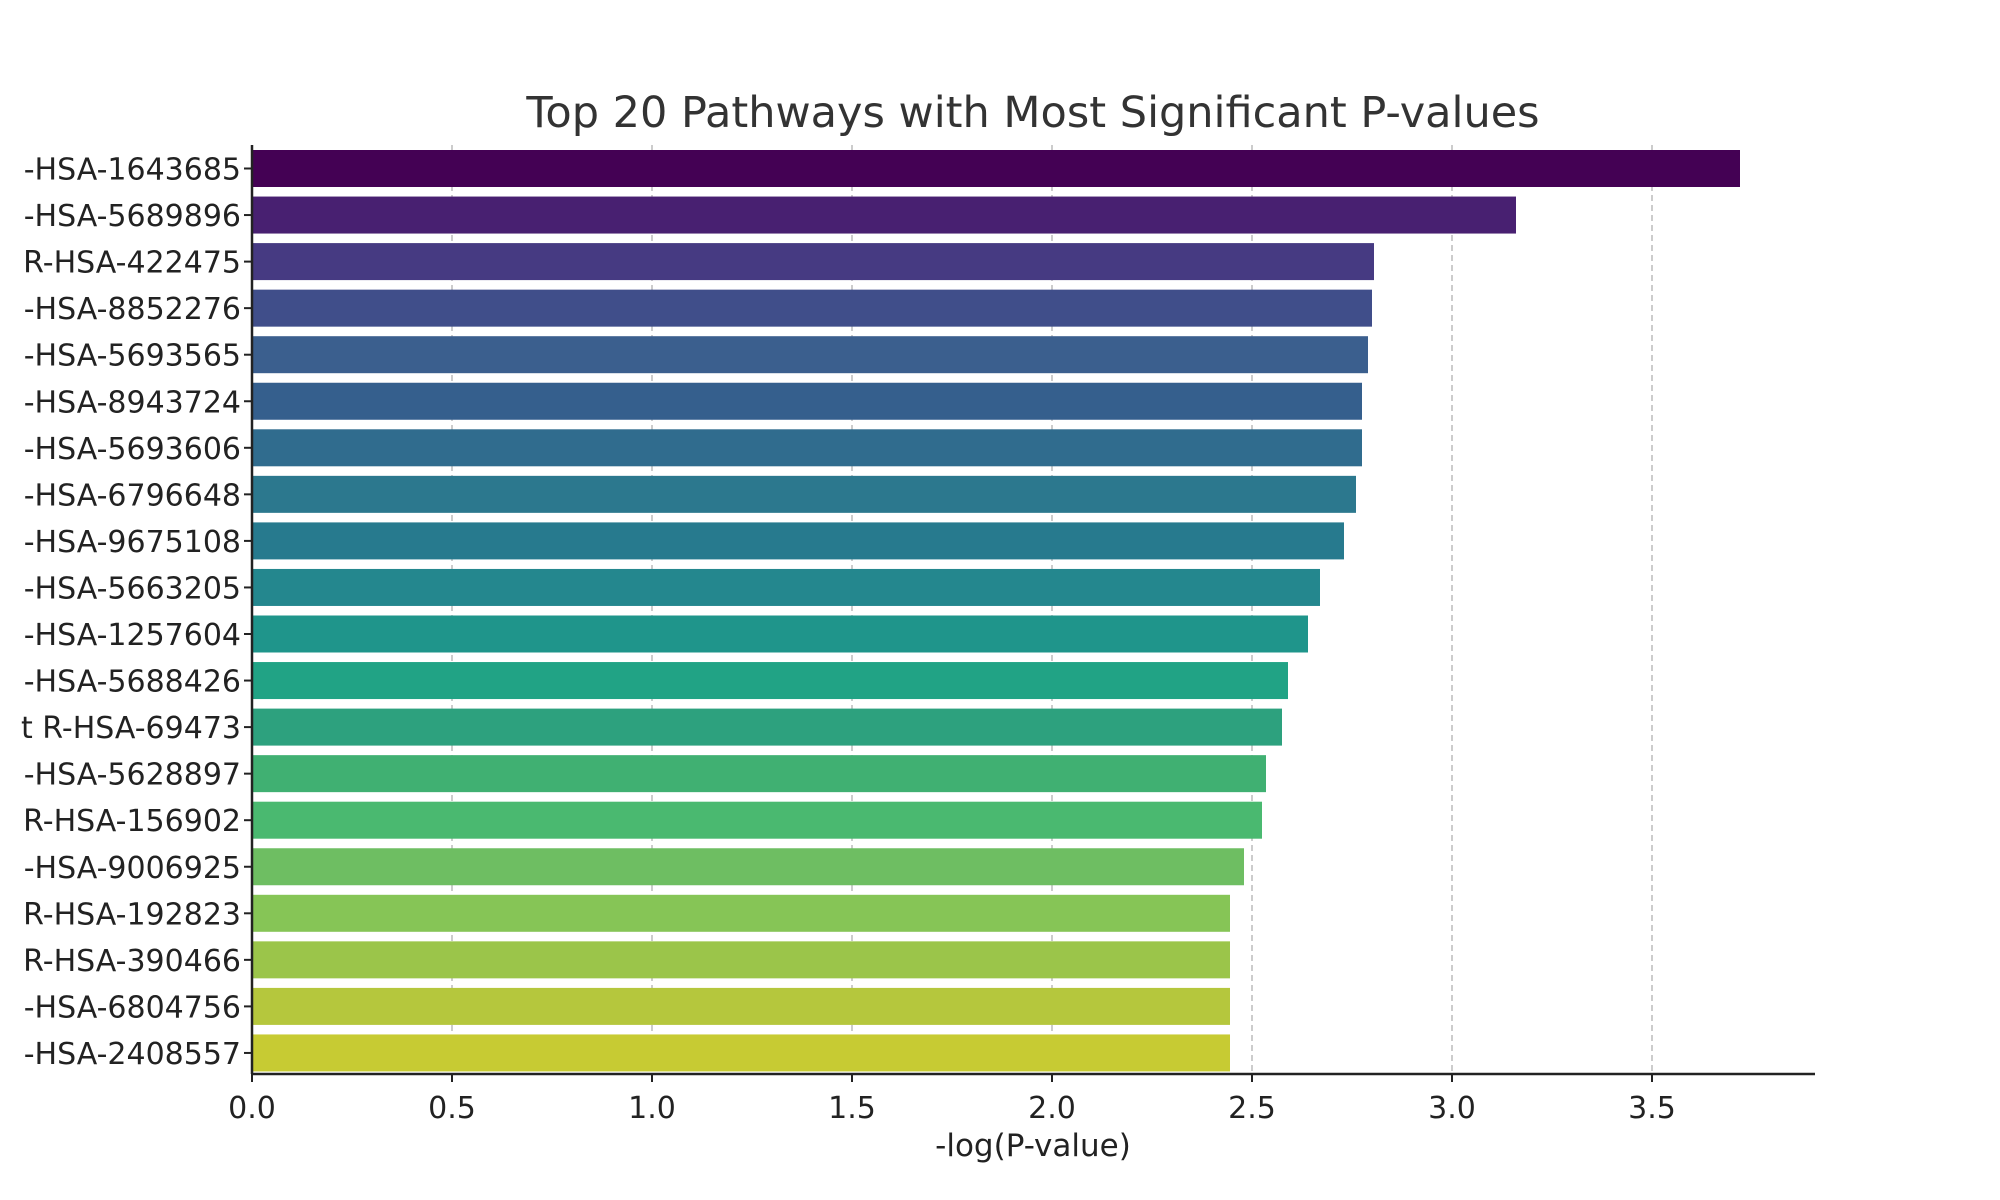  What do you see at coordinates (132, 588) in the screenshot?
I see `y-tick-label: -HSA-5663205` at bounding box center [132, 588].